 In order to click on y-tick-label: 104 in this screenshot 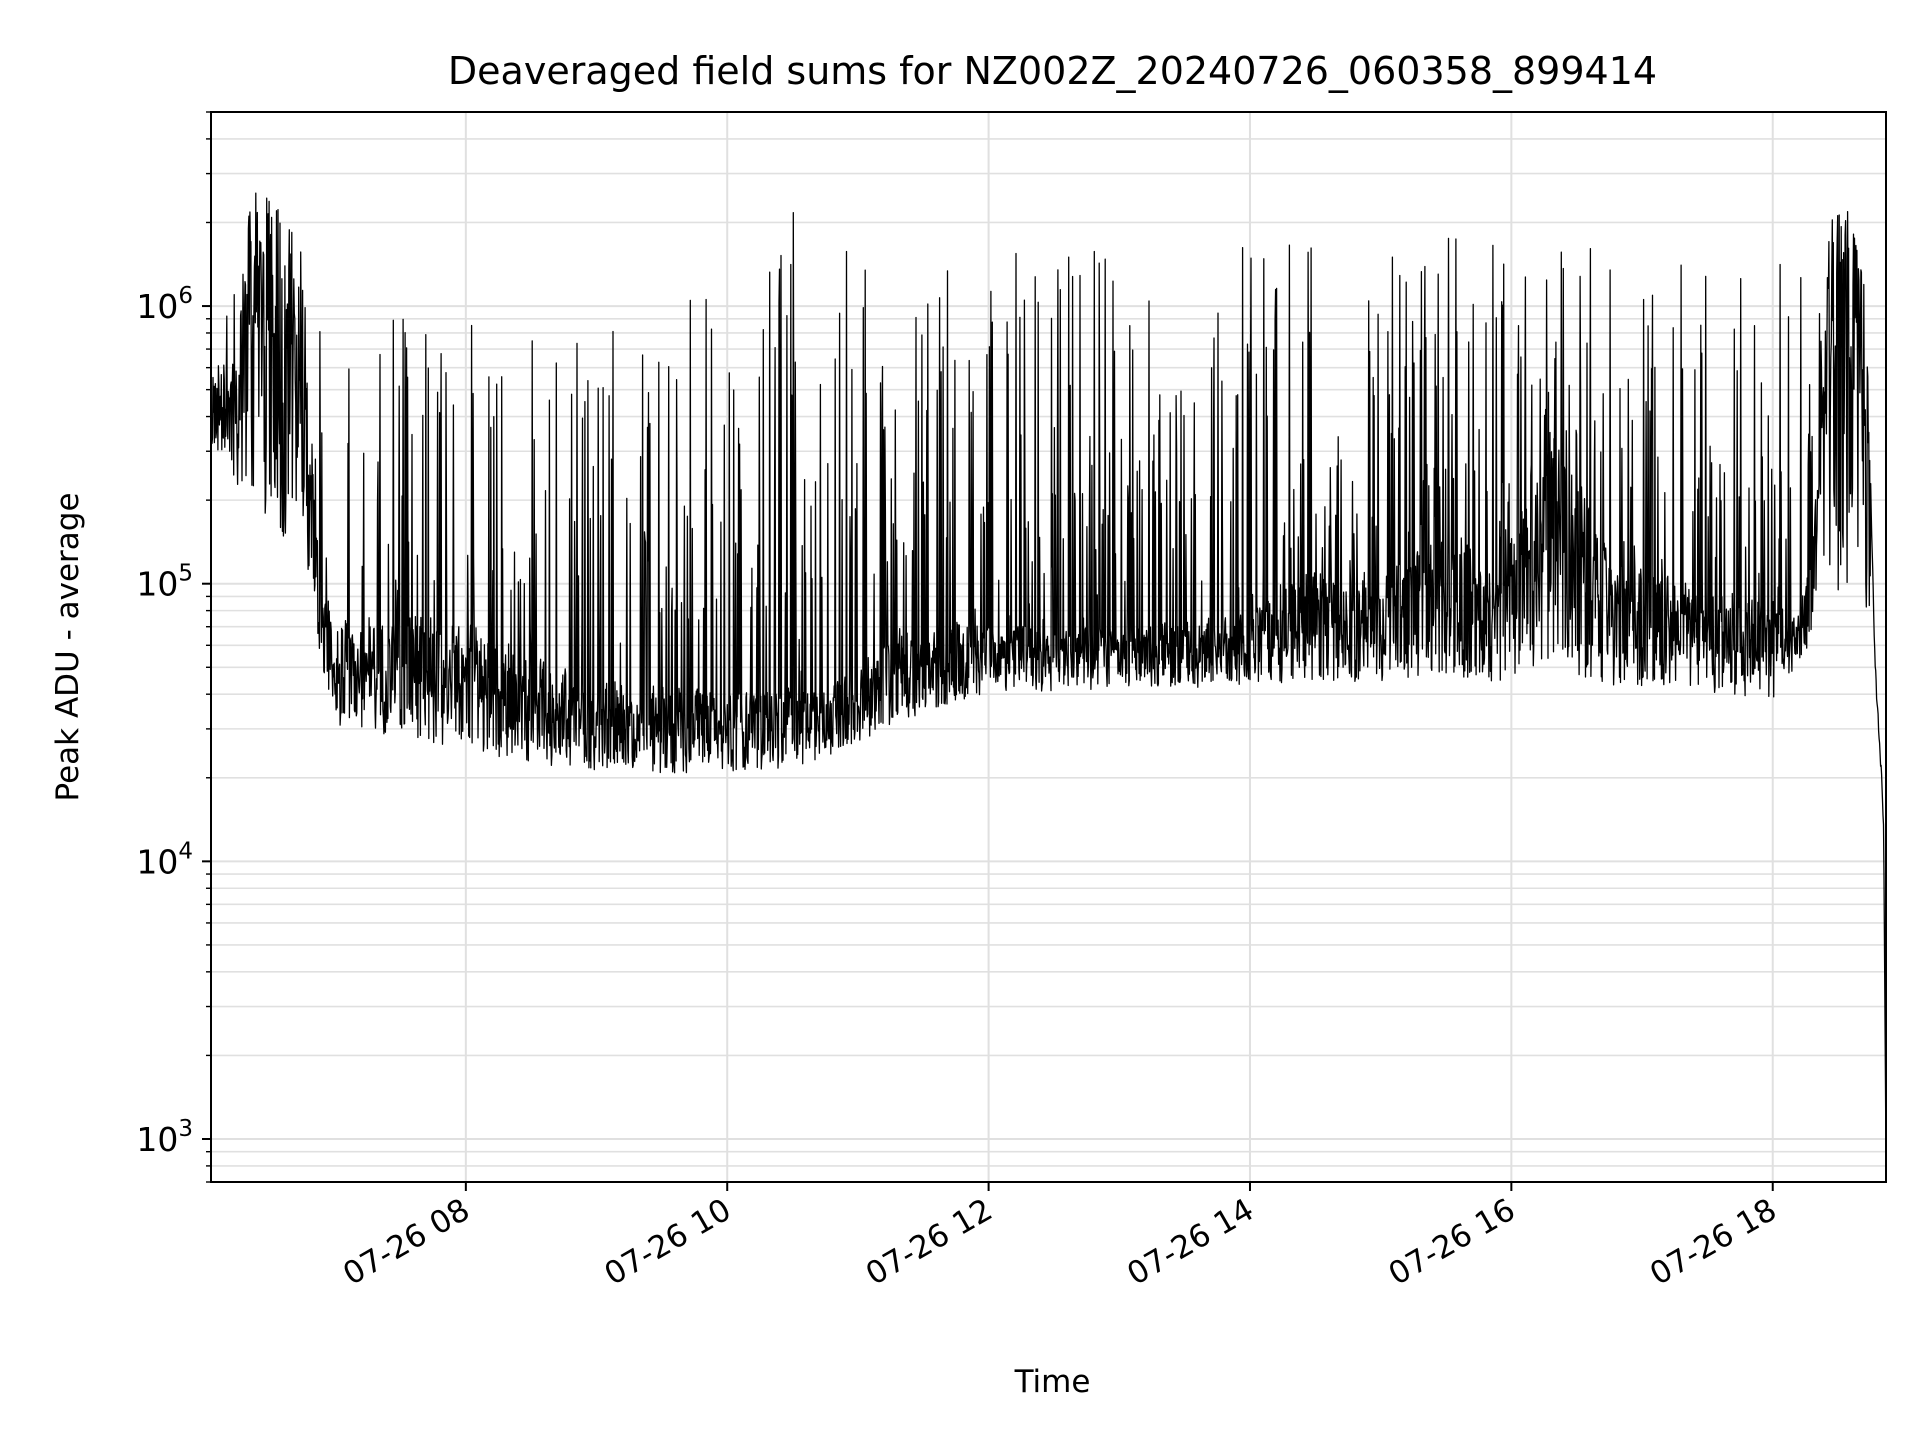, I will do `click(164, 859)`.